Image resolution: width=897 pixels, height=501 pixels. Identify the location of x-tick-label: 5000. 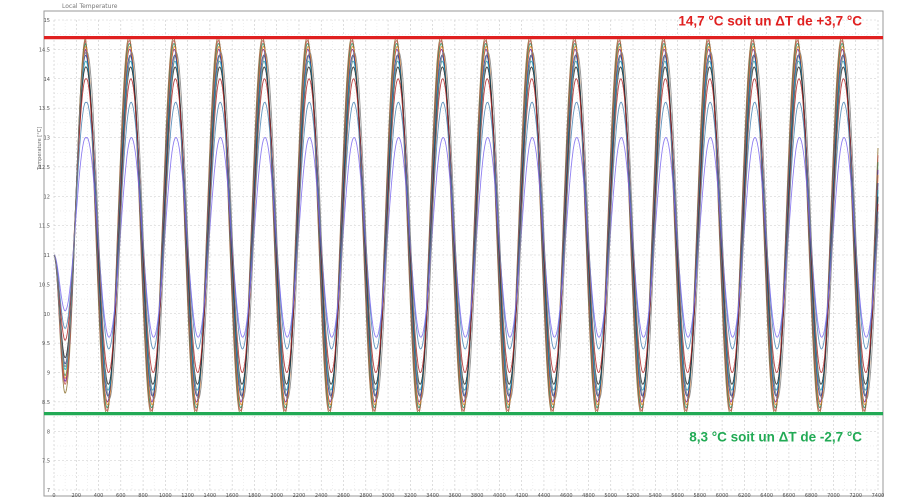
(610, 496).